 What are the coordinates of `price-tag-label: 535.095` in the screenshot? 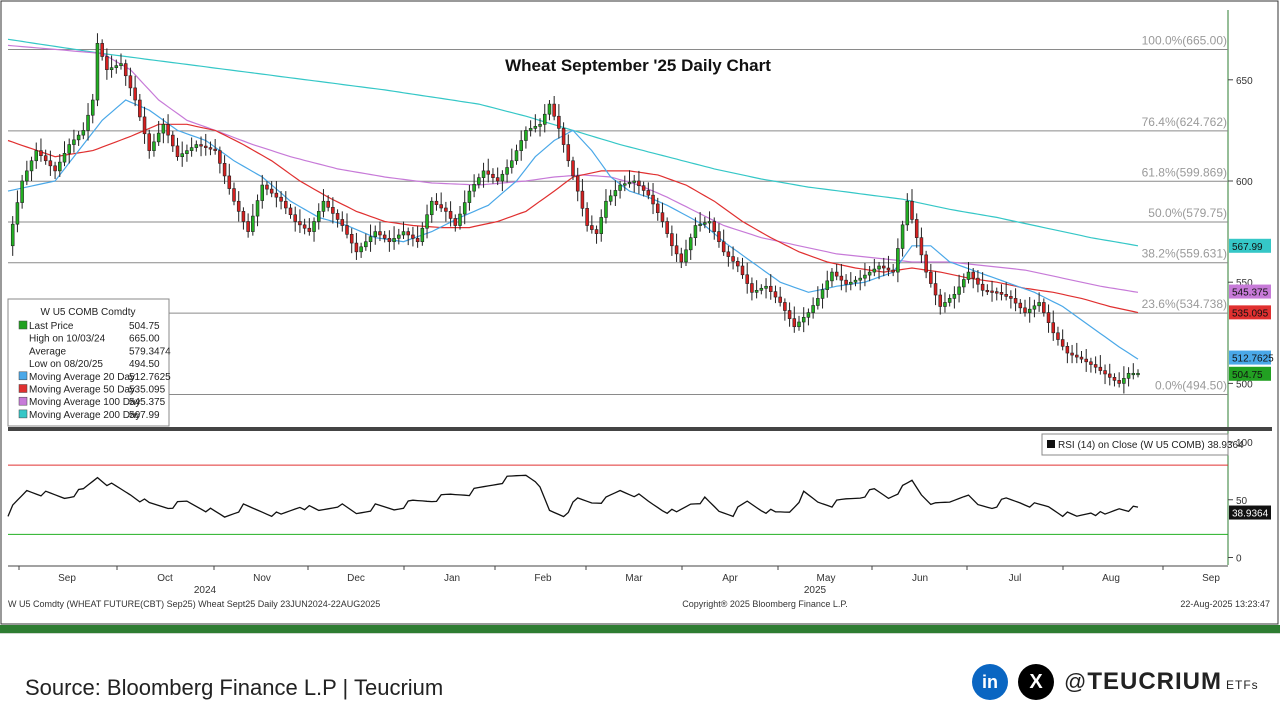 It's located at (1250, 313).